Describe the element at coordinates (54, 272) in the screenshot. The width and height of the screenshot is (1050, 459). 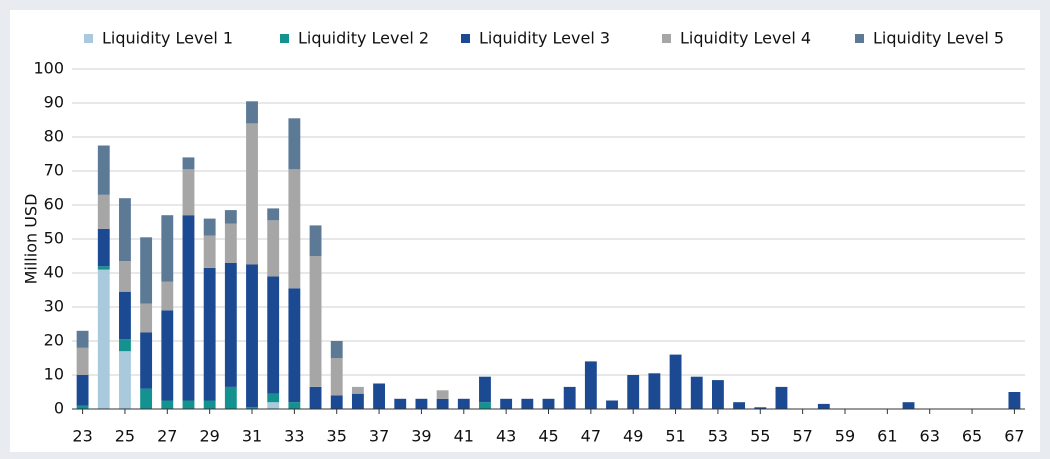
I see `y-tick-label: 40` at that location.